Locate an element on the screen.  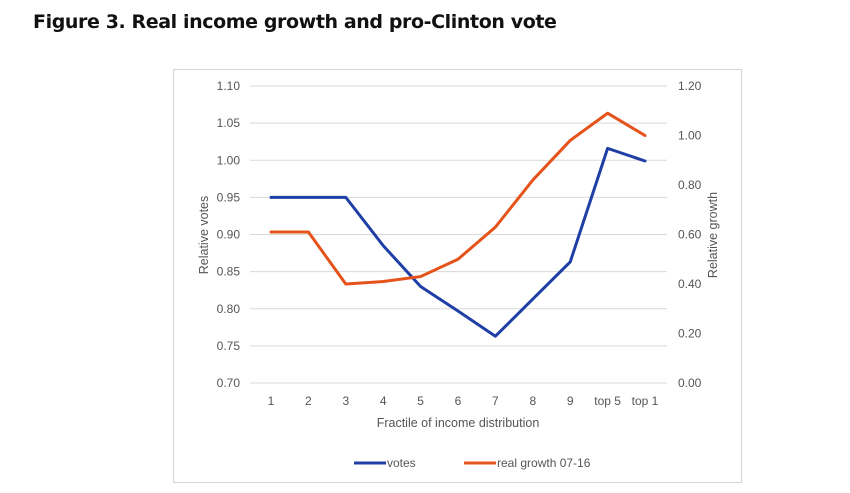
right-tick-label: 0.60 is located at coordinates (690, 235).